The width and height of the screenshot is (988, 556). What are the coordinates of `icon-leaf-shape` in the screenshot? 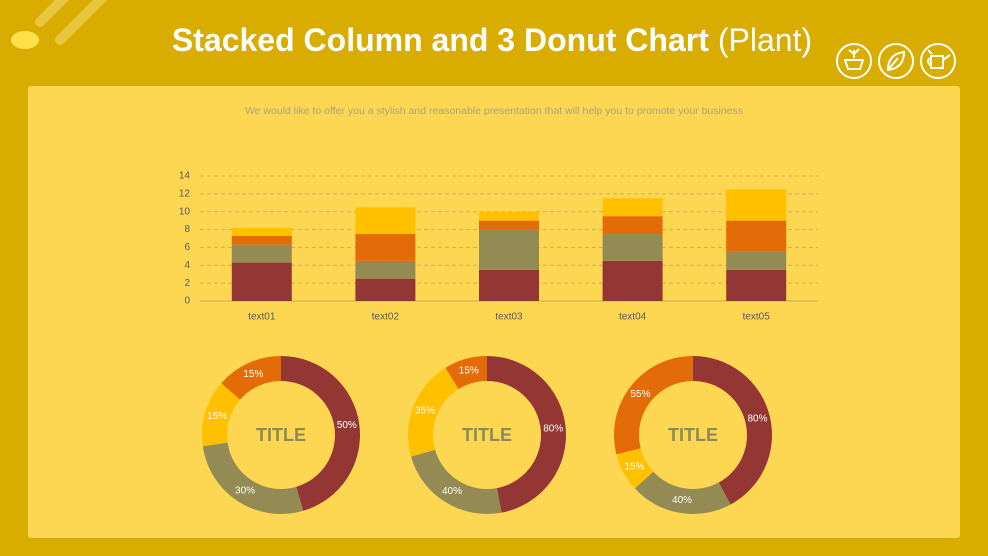 It's located at (896, 61).